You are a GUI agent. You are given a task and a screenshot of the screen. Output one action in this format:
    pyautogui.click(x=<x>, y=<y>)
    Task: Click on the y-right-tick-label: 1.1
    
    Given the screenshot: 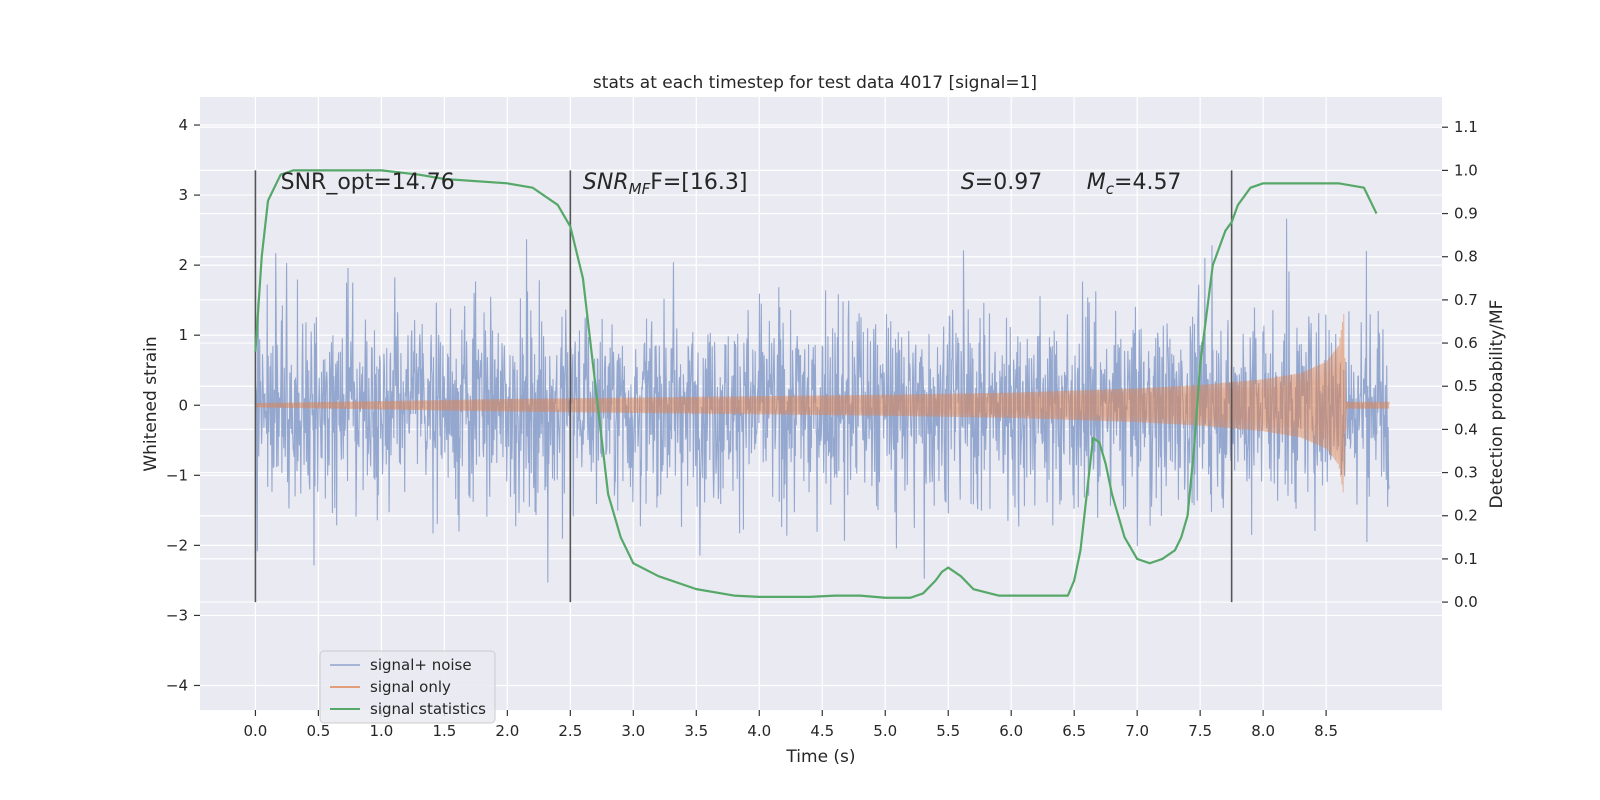 What is the action you would take?
    pyautogui.click(x=1466, y=127)
    